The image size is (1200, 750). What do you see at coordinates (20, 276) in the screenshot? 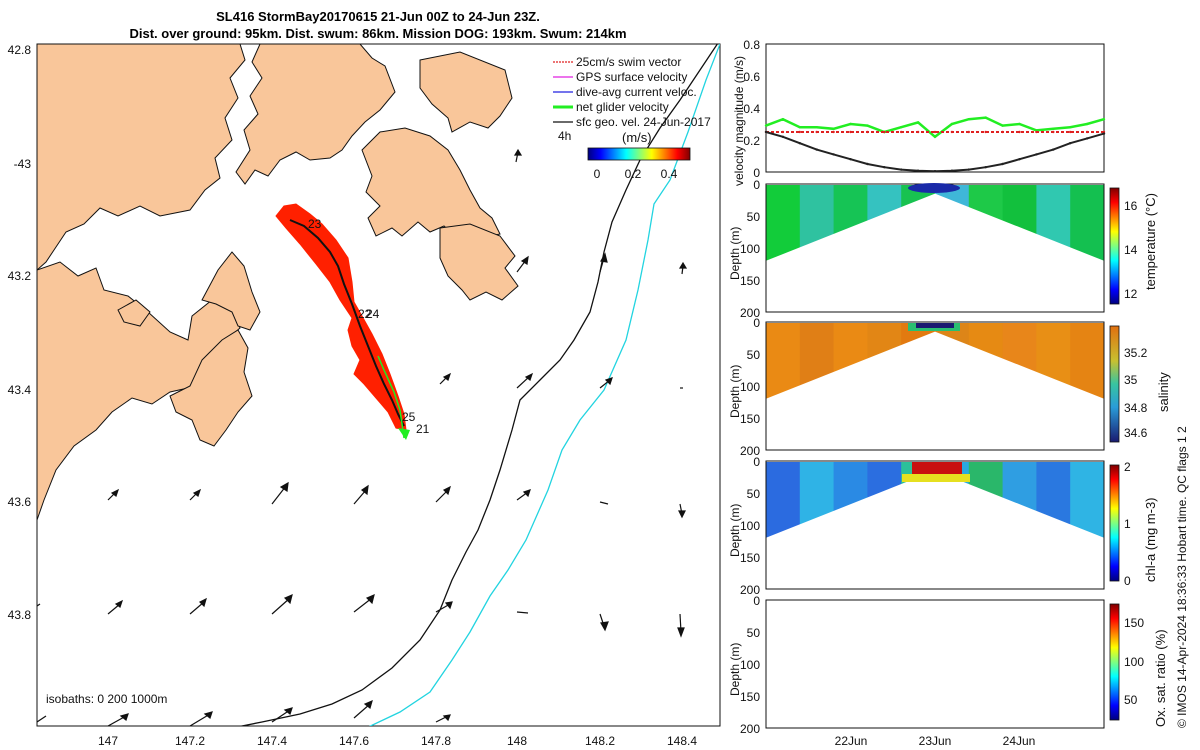
I see `lat-tick: 43.2` at bounding box center [20, 276].